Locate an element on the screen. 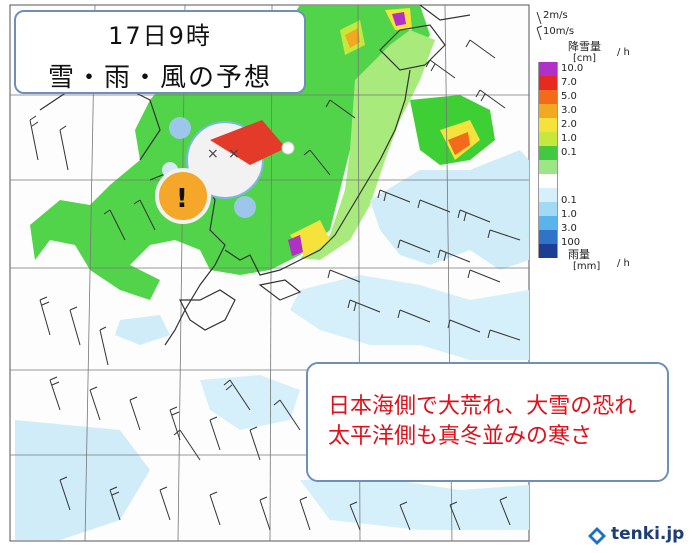 The image size is (692, 553). snow-legend-tick: 7.0 is located at coordinates (569, 82).